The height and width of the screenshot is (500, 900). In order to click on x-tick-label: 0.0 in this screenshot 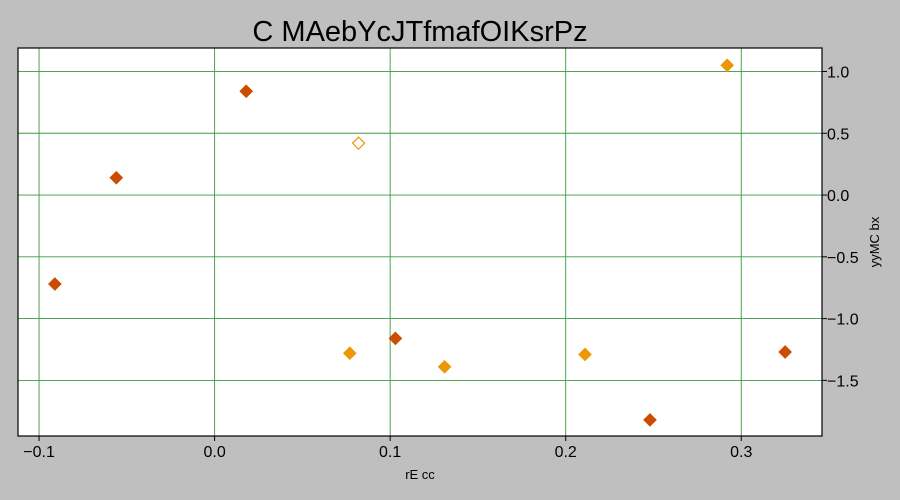, I will do `click(214, 452)`.